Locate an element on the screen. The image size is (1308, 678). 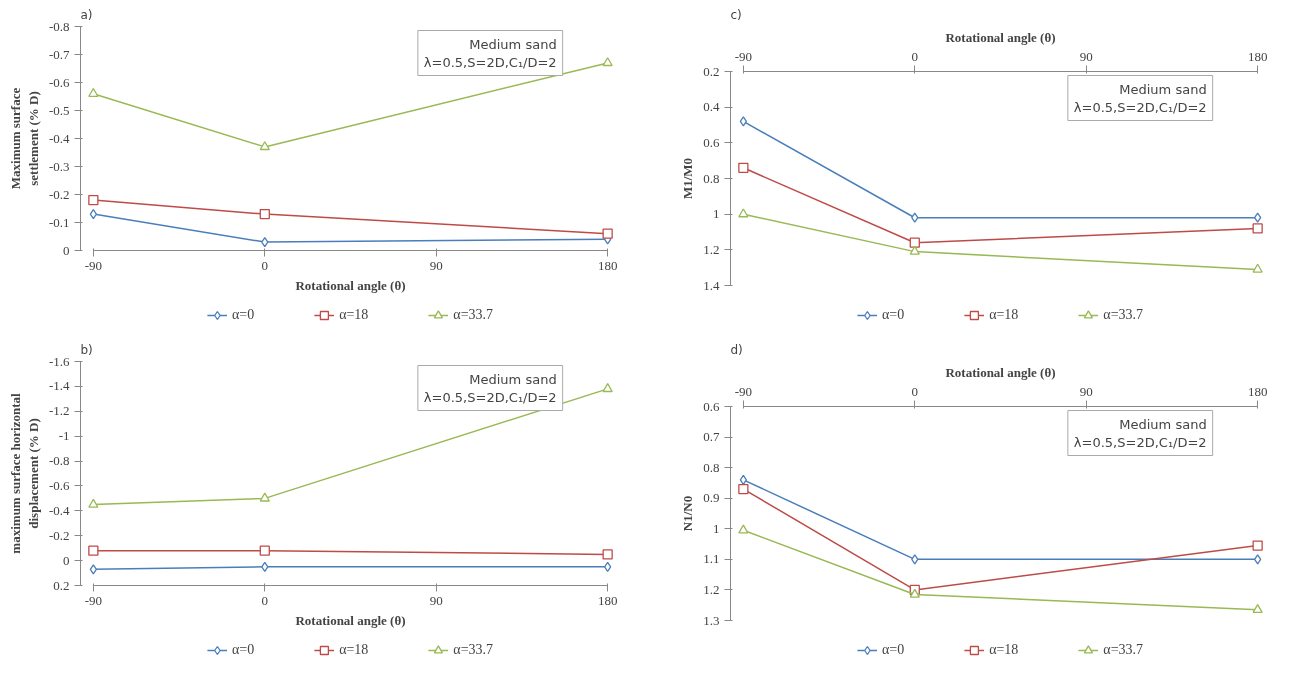
y-tick-label: 0.7 is located at coordinates (711, 437).